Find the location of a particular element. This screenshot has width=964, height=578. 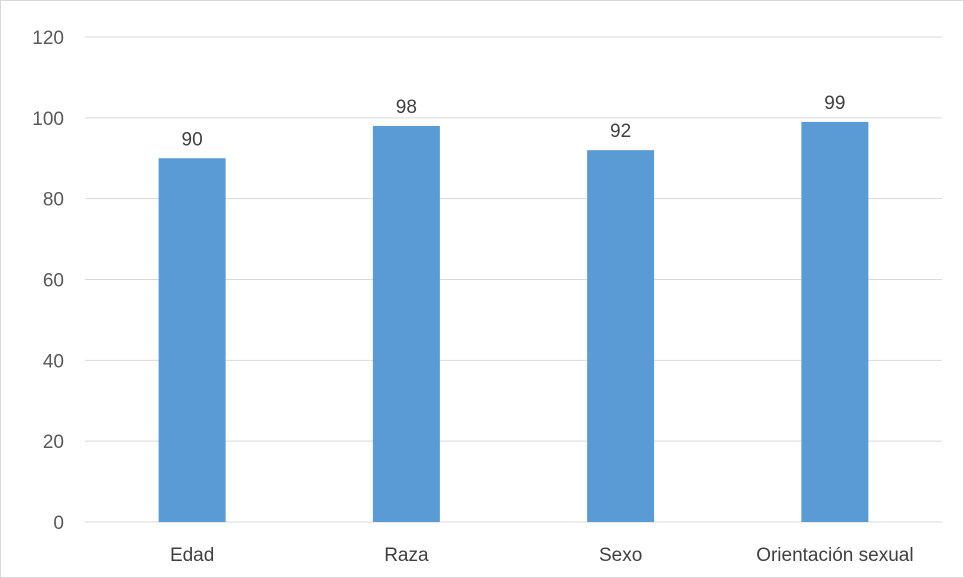

y-axis-tick-labels: 0 20 40 60 80 100 120 is located at coordinates (48, 281).